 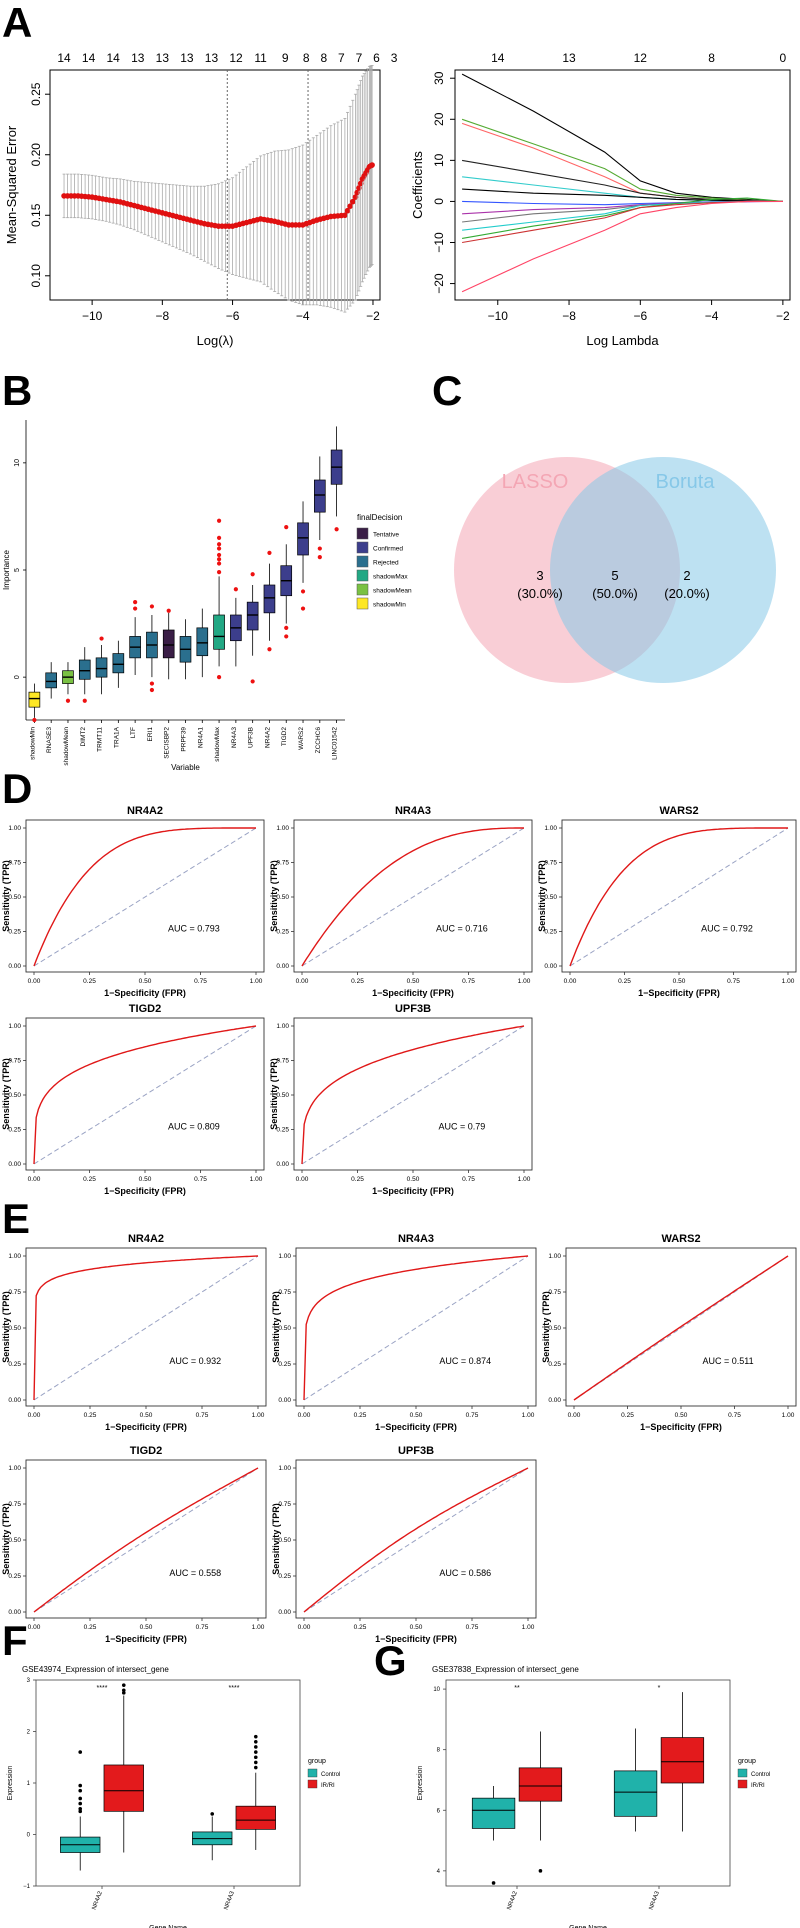 I want to click on x-tick-label: 0.75, so click(x=733, y=981).